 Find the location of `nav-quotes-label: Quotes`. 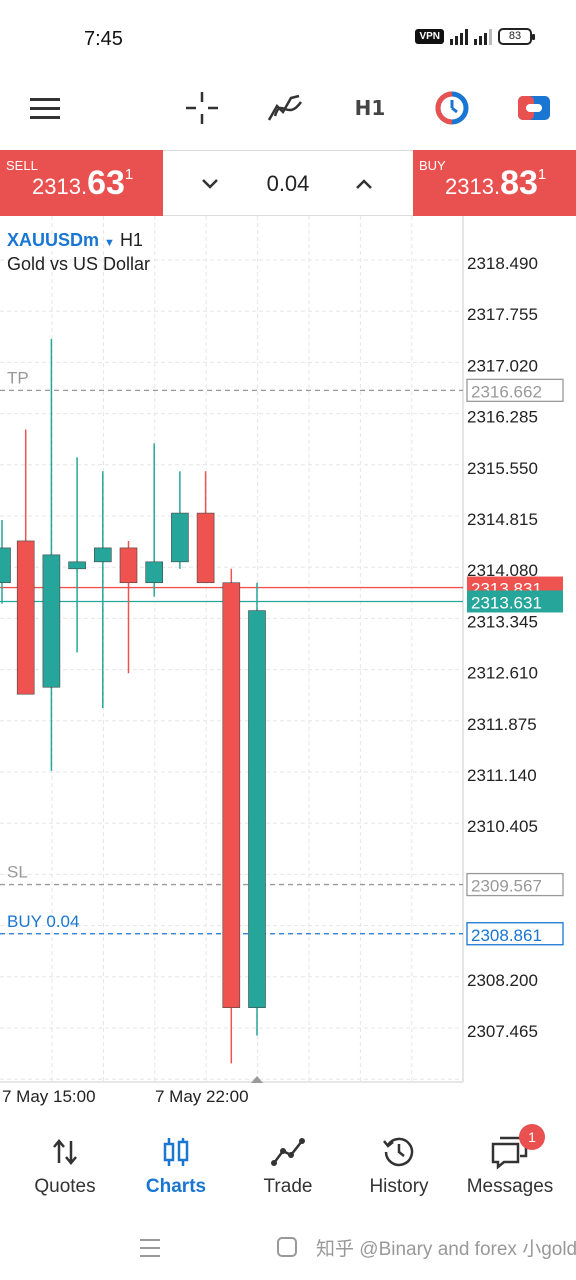

nav-quotes-label: Quotes is located at coordinates (65, 1186).